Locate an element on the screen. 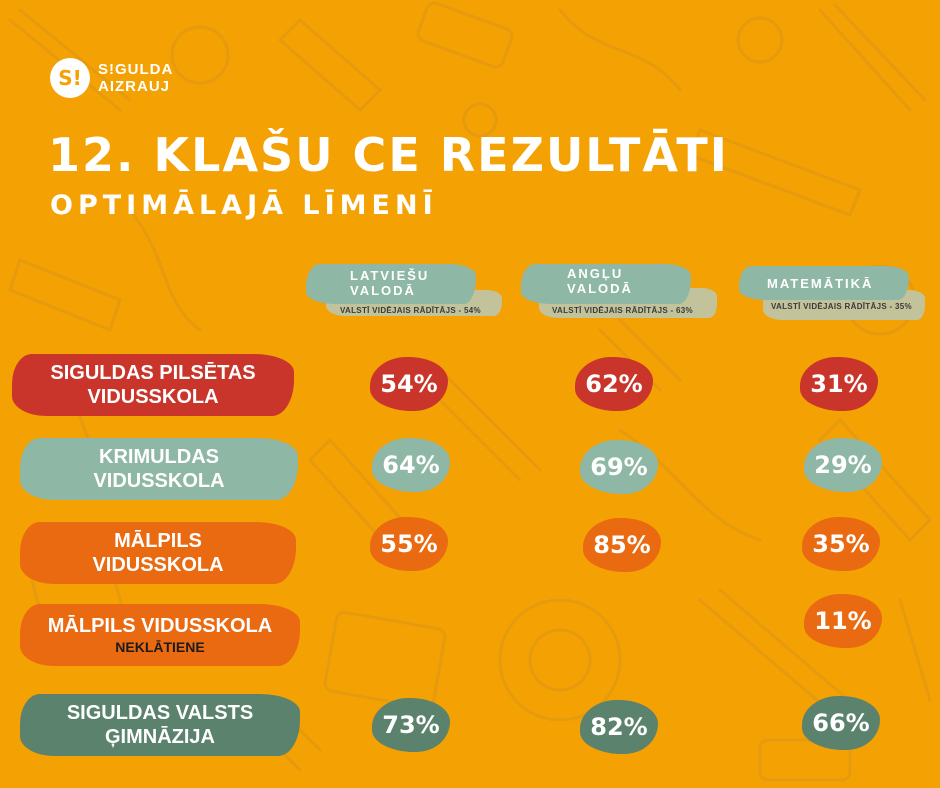  column-note: VALSTĪ VIDĒJAIS RĀDĪTĀJS - 54% is located at coordinates (410, 310).